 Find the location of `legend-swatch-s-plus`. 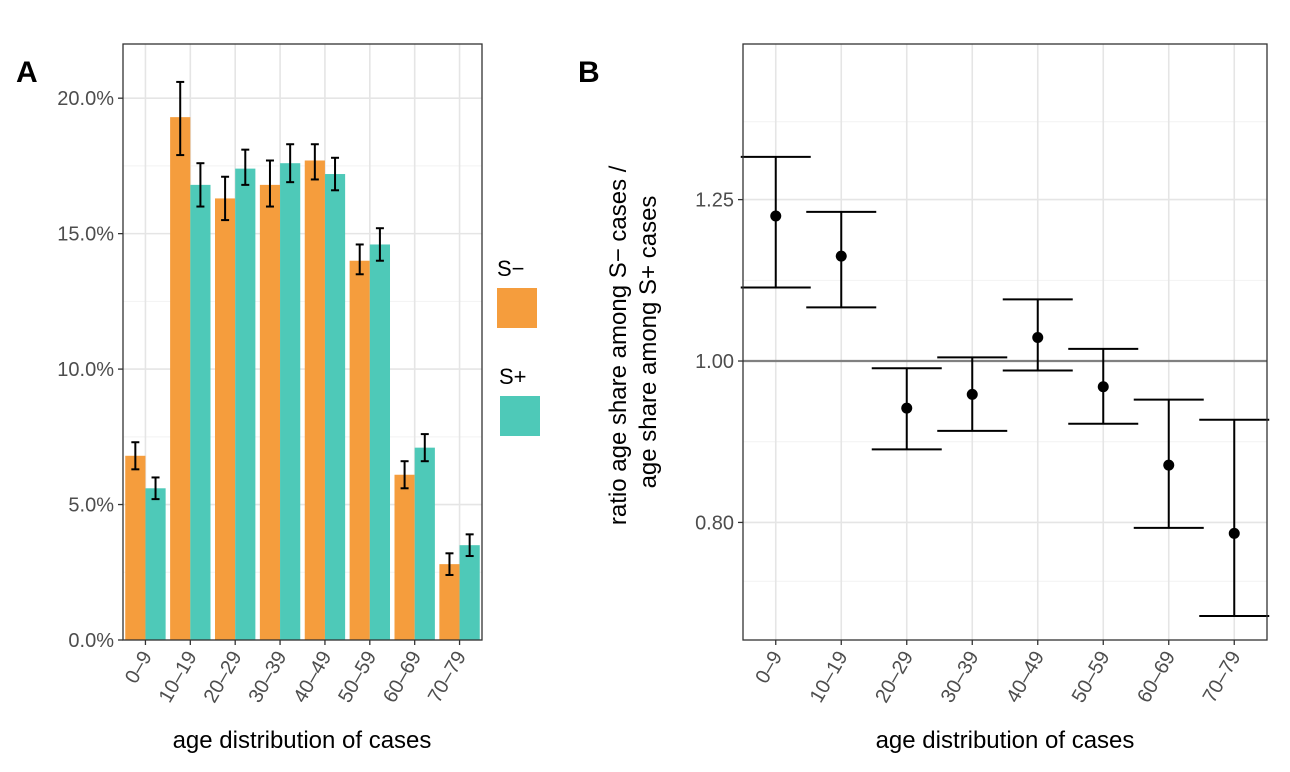

legend-swatch-s-plus is located at coordinates (520, 416).